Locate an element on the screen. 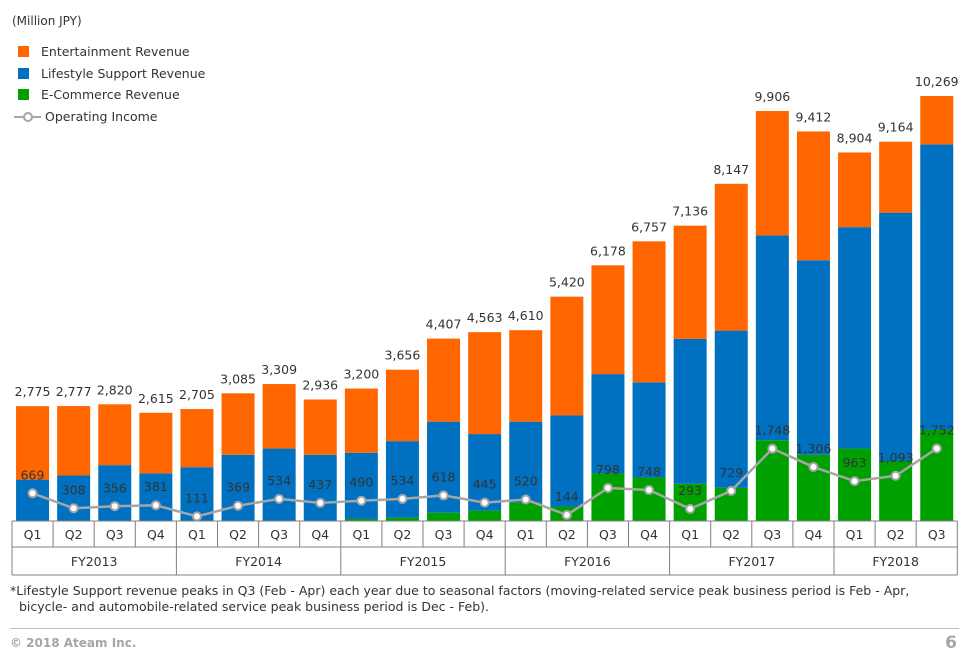  operating-income-label-19: 1,748 is located at coordinates (772, 430).